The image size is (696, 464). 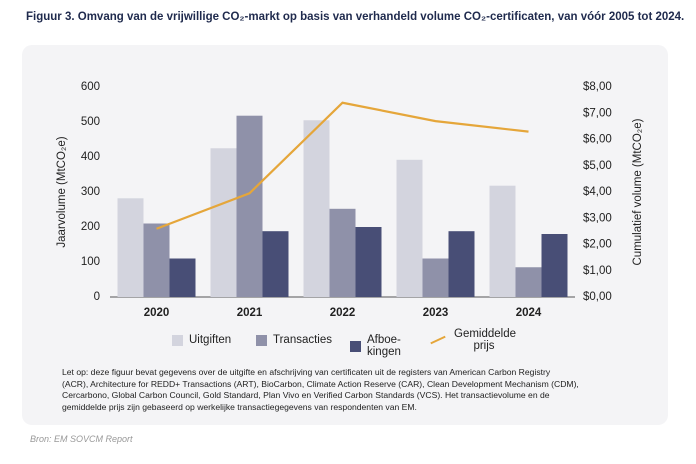 What do you see at coordinates (90, 262) in the screenshot?
I see `y-tick-label: 100` at bounding box center [90, 262].